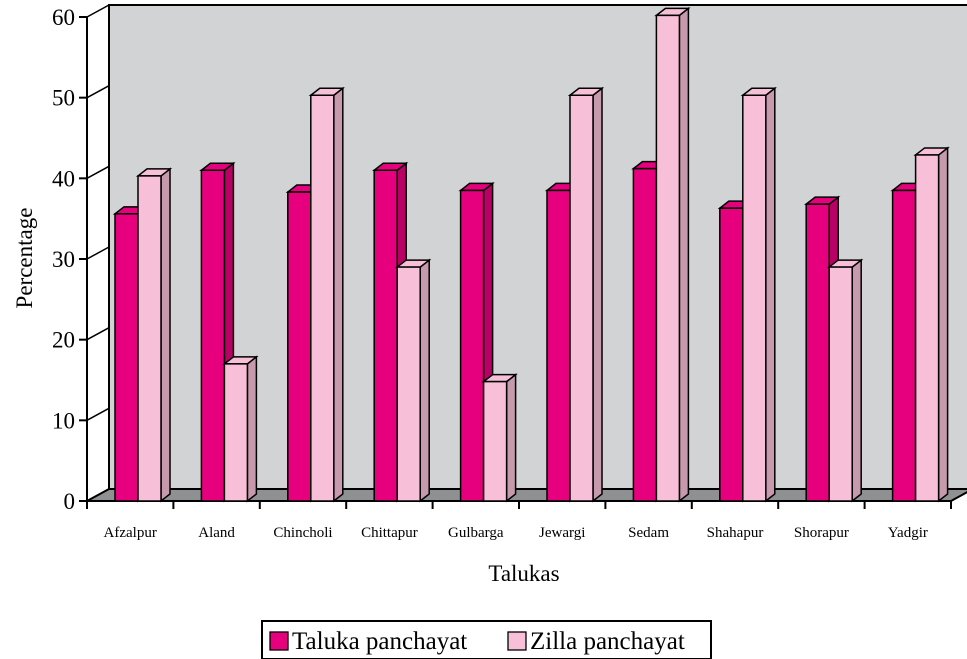 The height and width of the screenshot is (659, 967). Describe the element at coordinates (476, 533) in the screenshot. I see `x-tick-label: Gulbarga` at that location.